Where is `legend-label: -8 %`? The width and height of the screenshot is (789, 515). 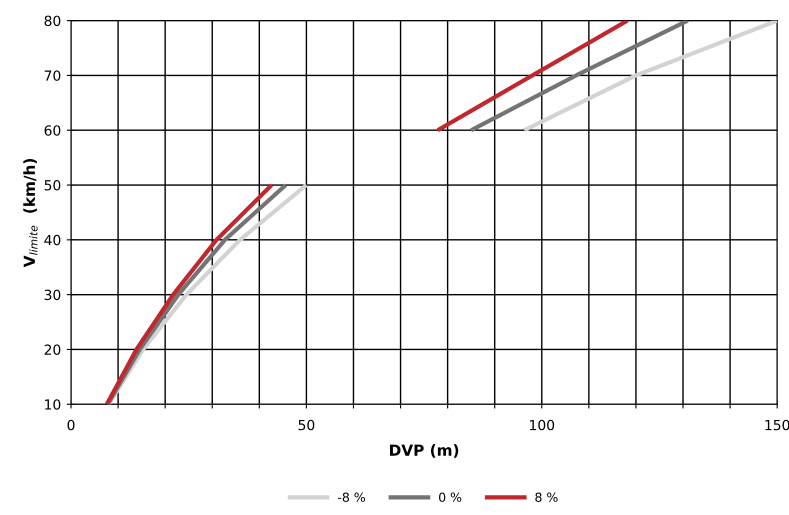
legend-label: -8 % is located at coordinates (352, 497).